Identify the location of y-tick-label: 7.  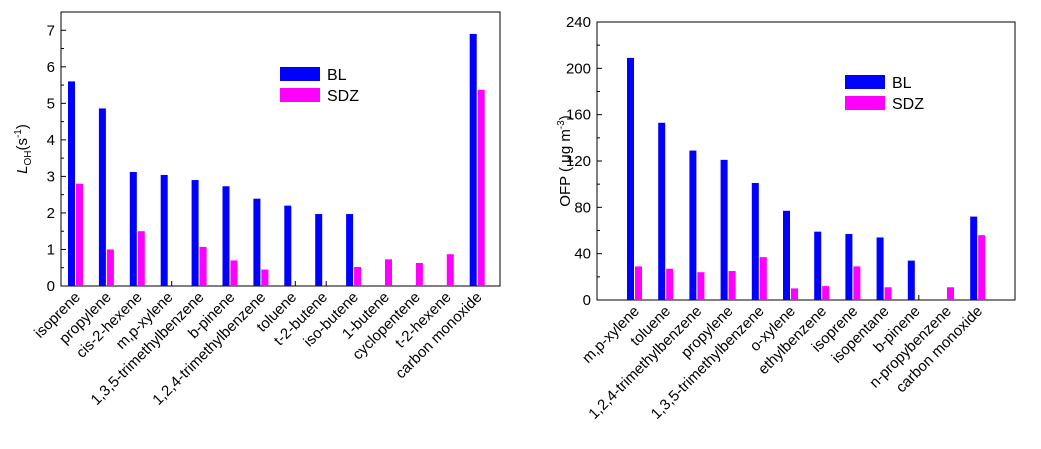
(51, 30).